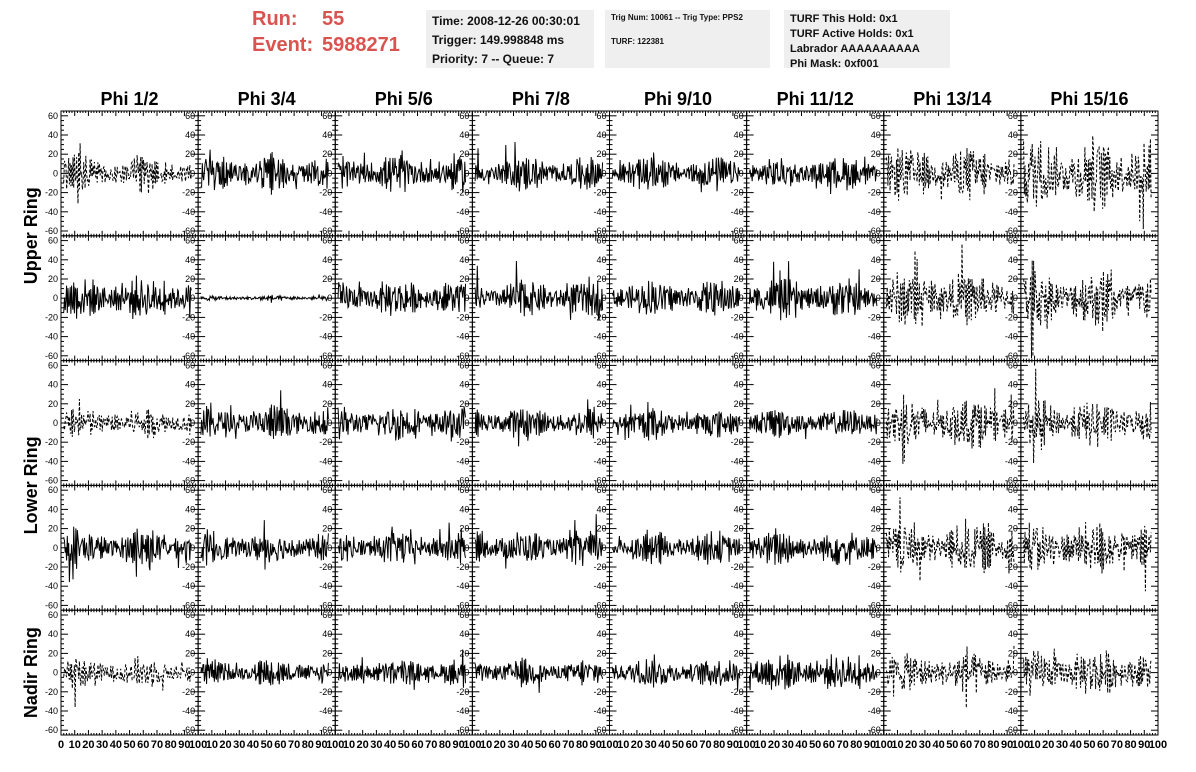 The height and width of the screenshot is (772, 1196). I want to click on waveform-trace-r2-c3, so click(401, 298).